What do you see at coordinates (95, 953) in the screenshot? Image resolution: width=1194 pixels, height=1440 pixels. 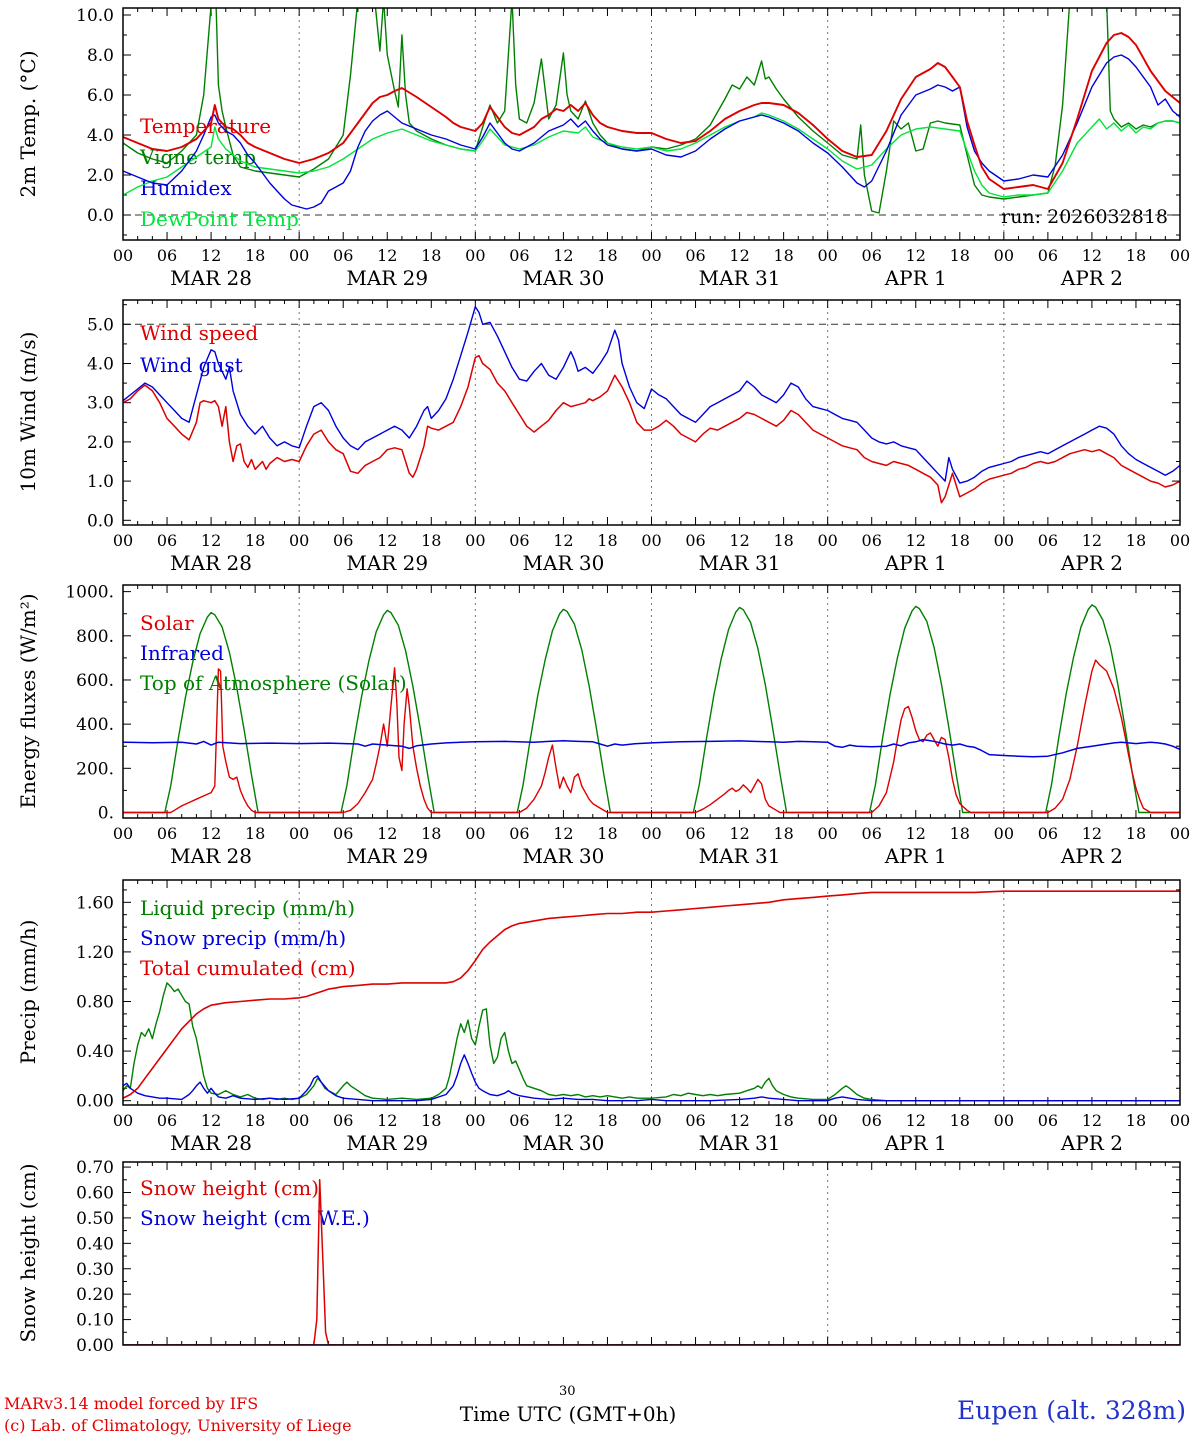 I see `y-tick-label: 1.20` at bounding box center [95, 953].